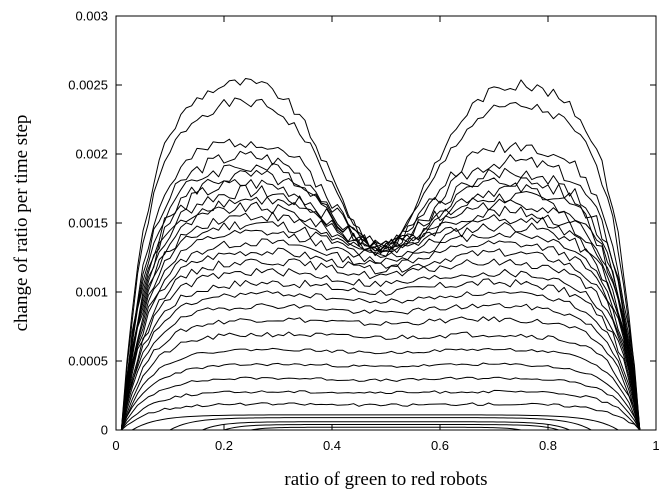 The image size is (664, 492). I want to click on y-axis-label: change of ratio per time step, so click(21, 223).